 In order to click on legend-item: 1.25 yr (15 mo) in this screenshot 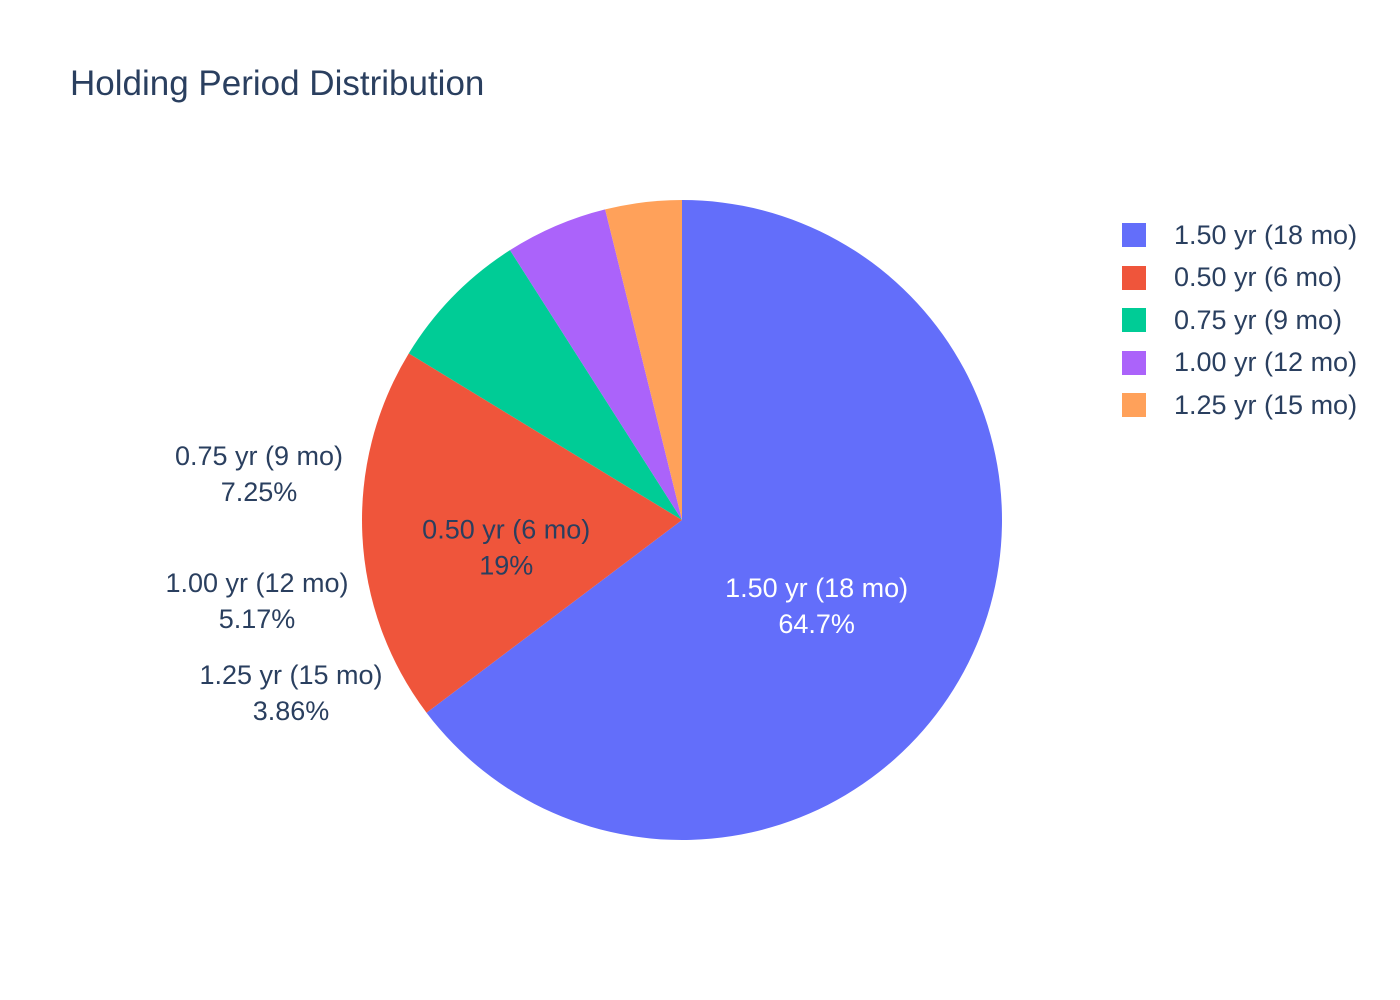, I will do `click(1239, 405)`.